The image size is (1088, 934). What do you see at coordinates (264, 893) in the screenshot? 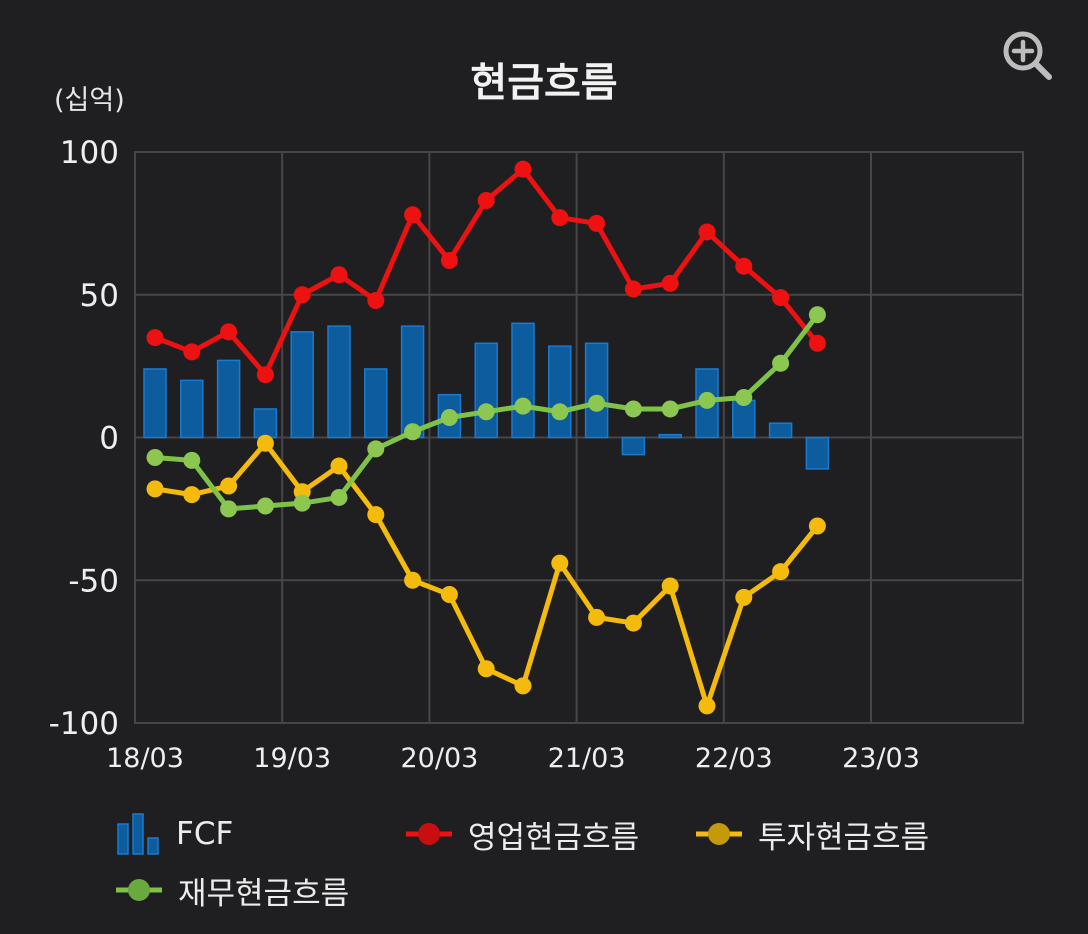
I see `legend-label-financing: 재무현금흐름` at bounding box center [264, 893].